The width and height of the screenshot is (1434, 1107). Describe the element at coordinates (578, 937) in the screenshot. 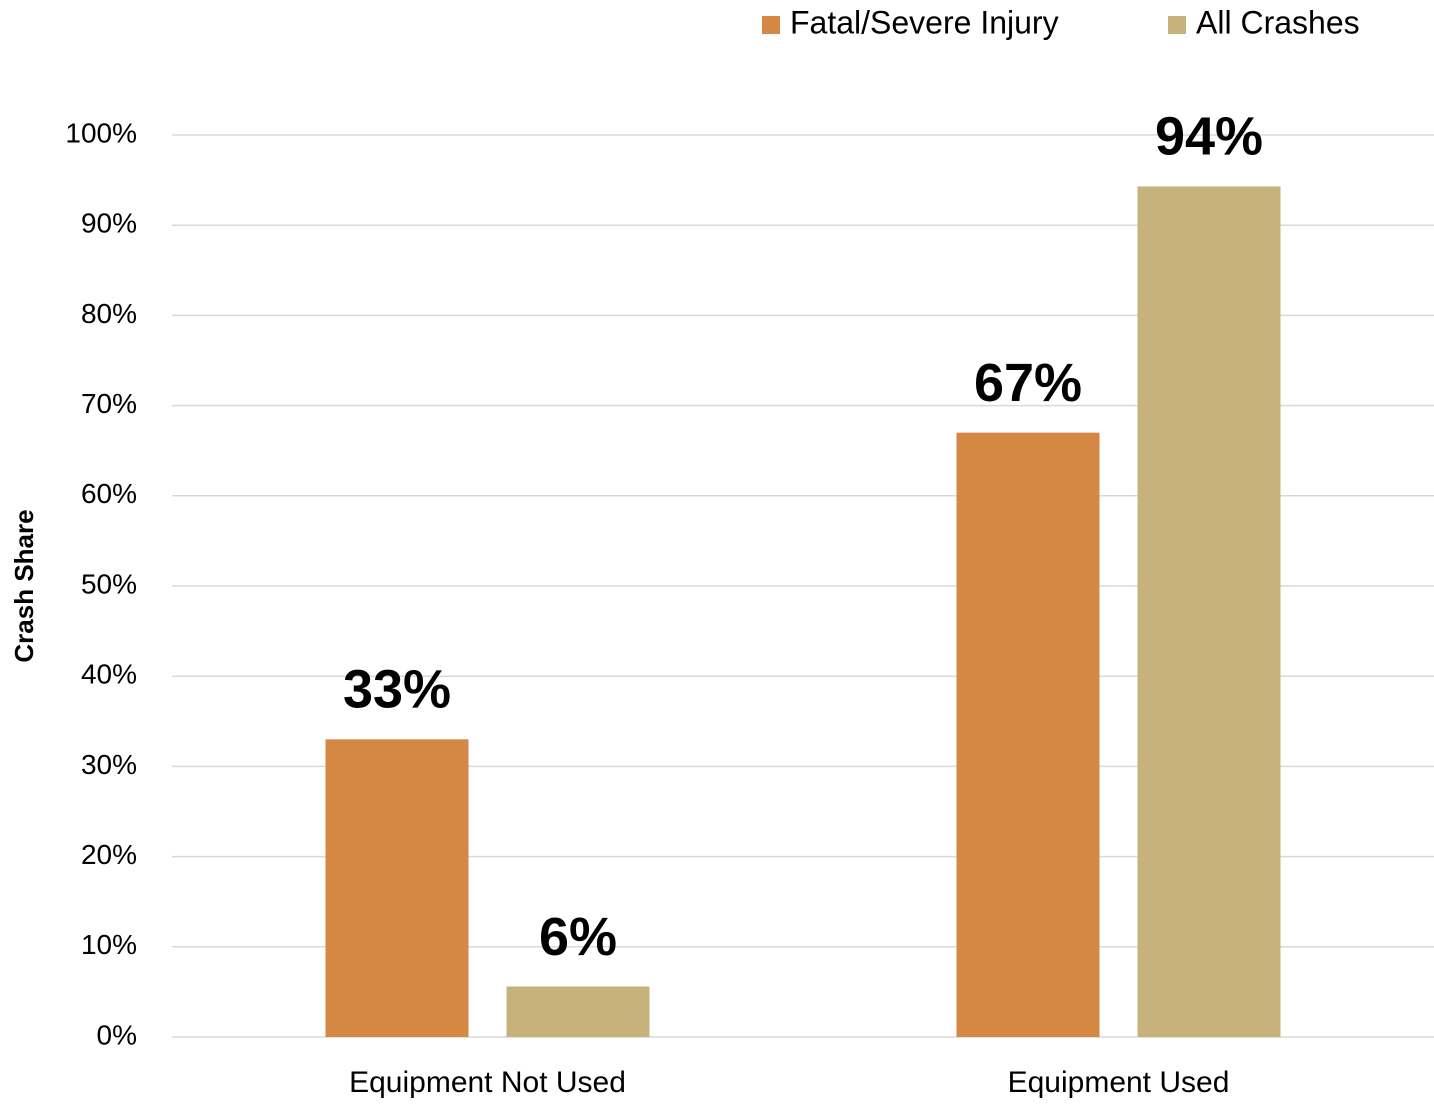

I see `value-label: 6%` at that location.